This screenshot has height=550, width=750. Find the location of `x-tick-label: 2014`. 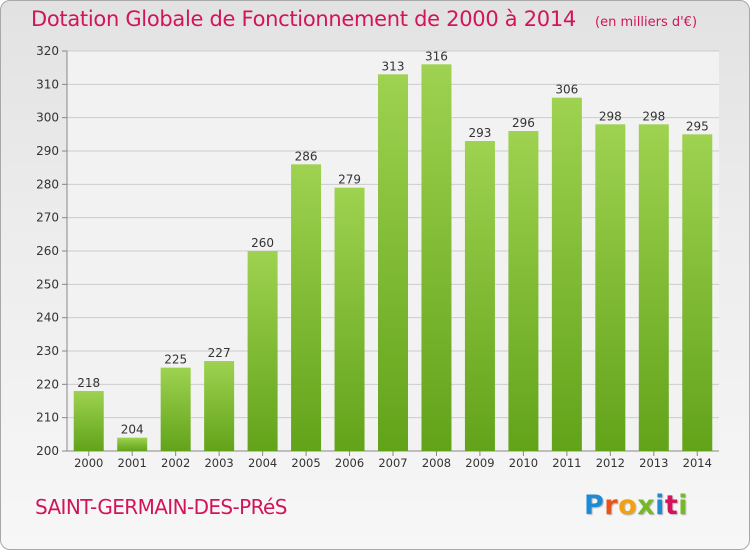

x-tick-label: 2014 is located at coordinates (697, 463).